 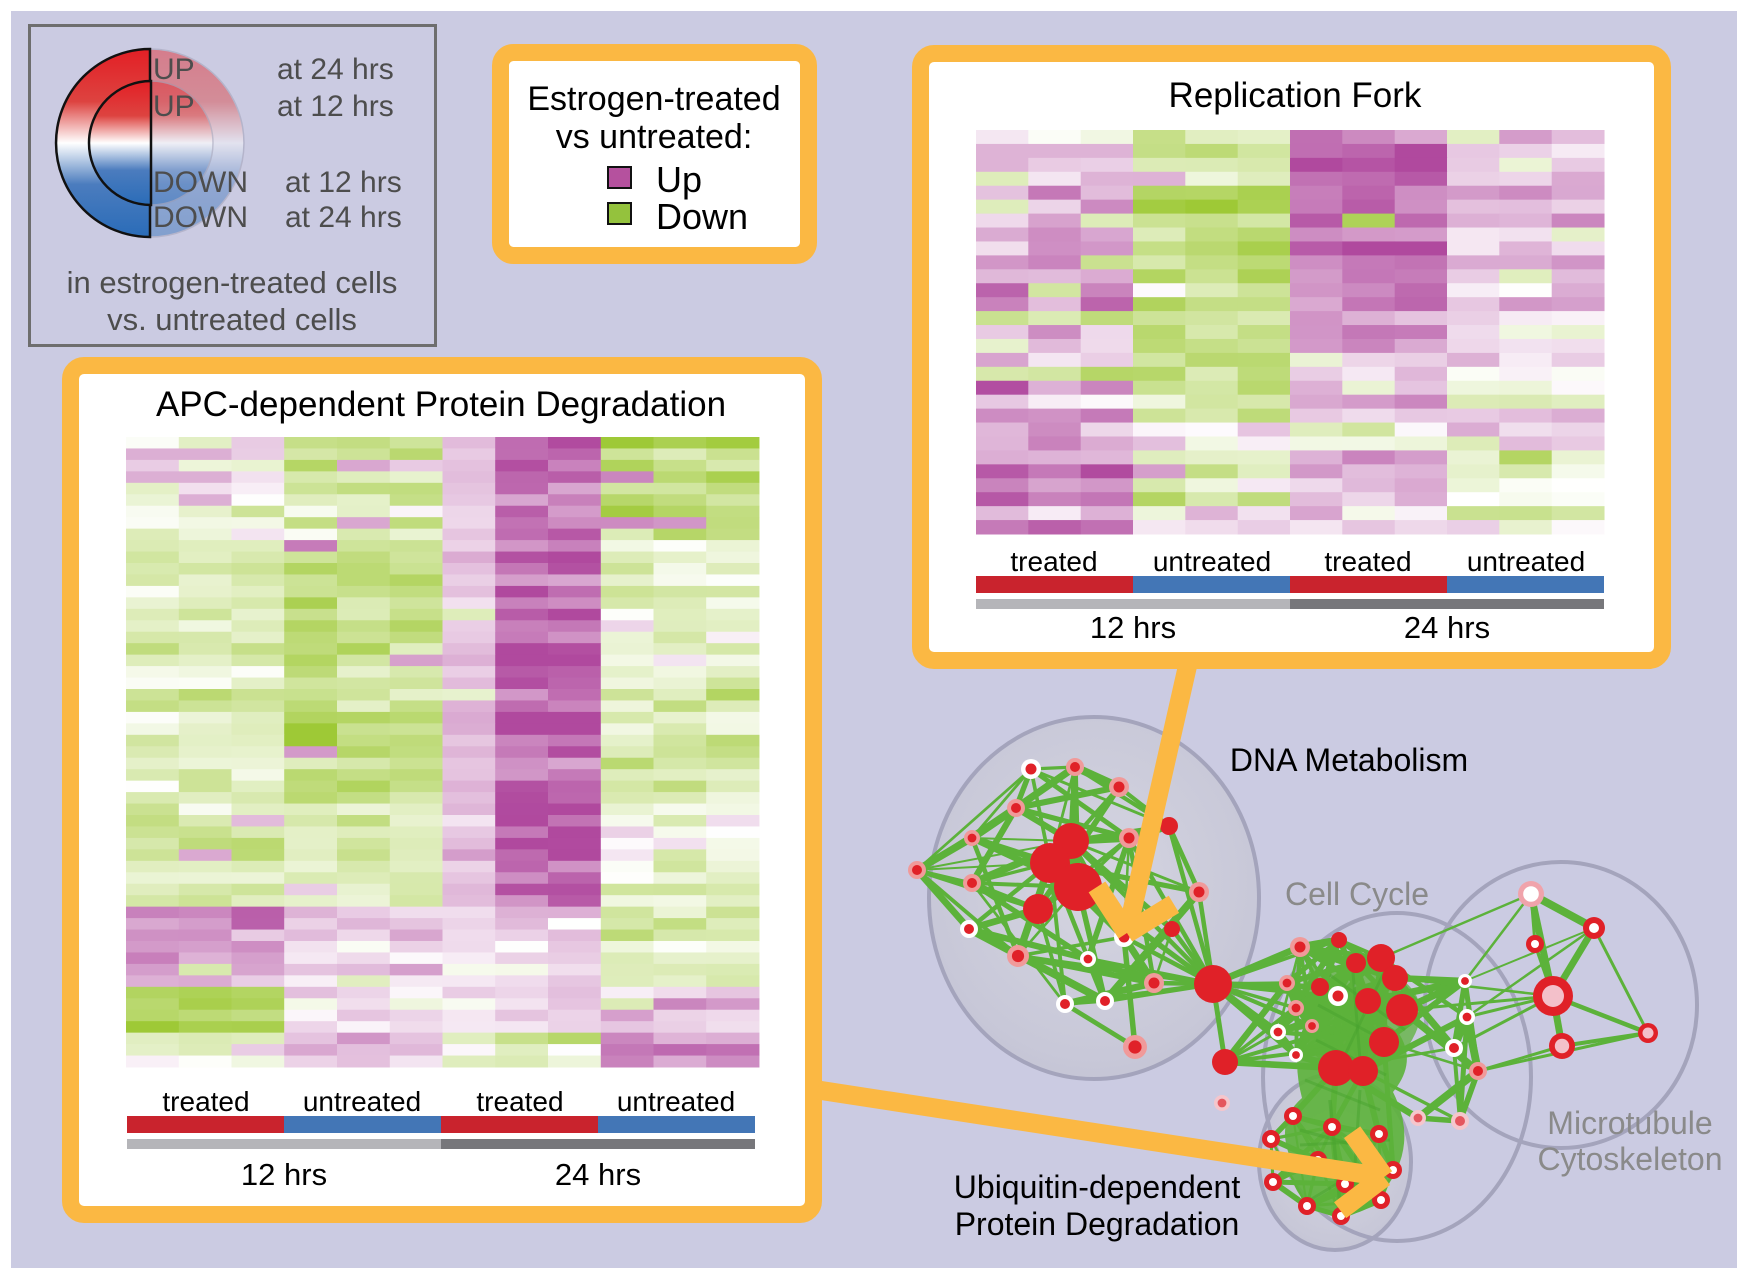 What do you see at coordinates (1295, 95) in the screenshot?
I see `svg-text: Replication Fork` at bounding box center [1295, 95].